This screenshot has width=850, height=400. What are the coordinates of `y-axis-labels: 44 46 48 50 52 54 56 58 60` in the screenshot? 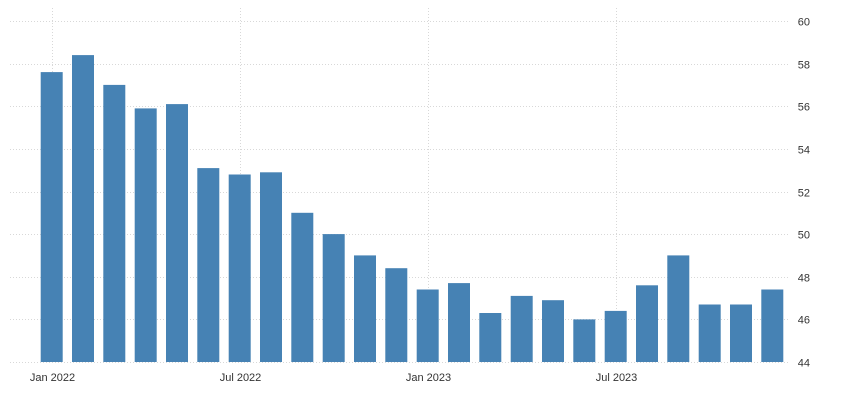 It's located at (804, 193).